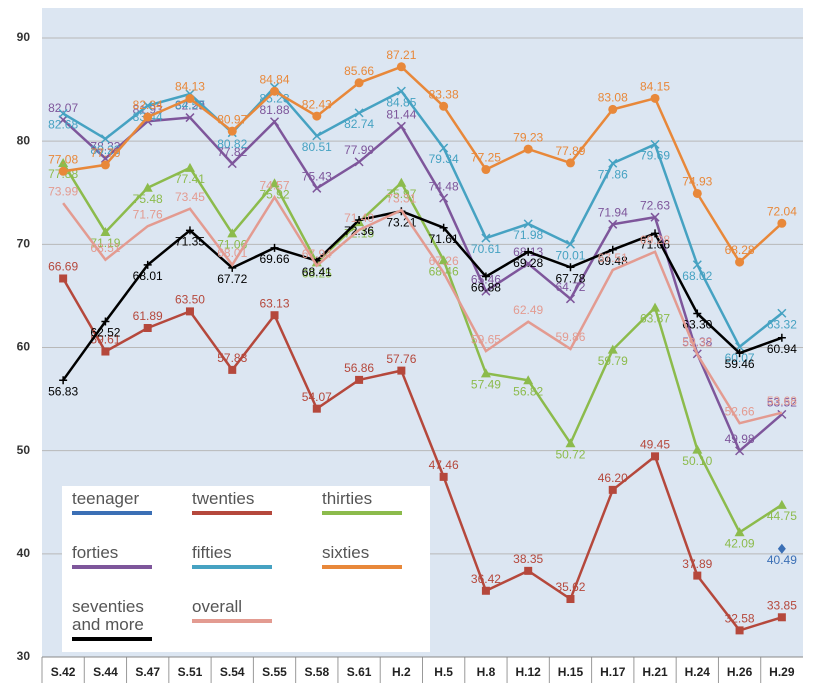 This screenshot has width=819, height=688. I want to click on x-tick-label: S.54, so click(232, 672).